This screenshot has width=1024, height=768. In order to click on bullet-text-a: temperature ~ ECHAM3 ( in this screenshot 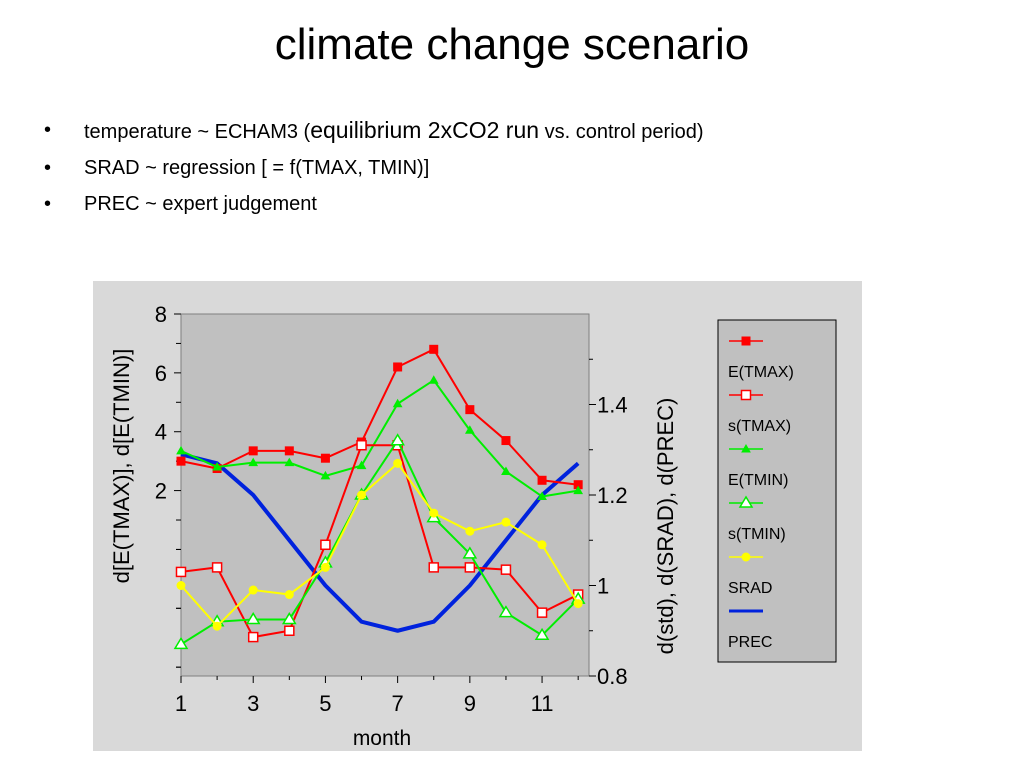, I will do `click(197, 132)`.